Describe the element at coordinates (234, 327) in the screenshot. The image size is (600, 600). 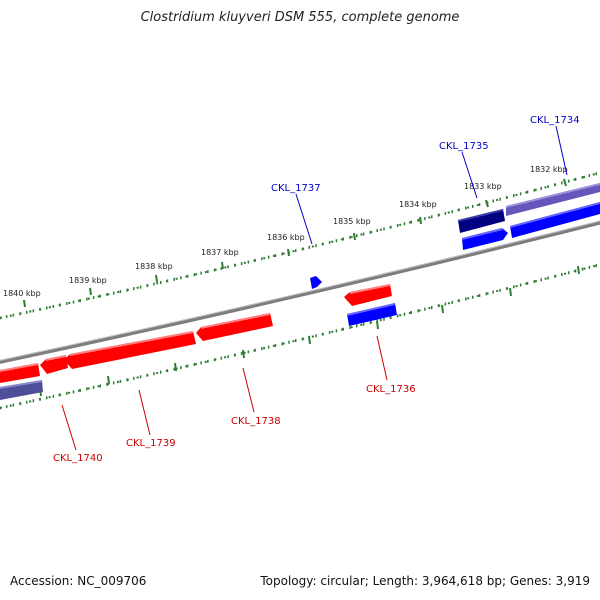
I see `gene-ckl-1738-arrow` at that location.